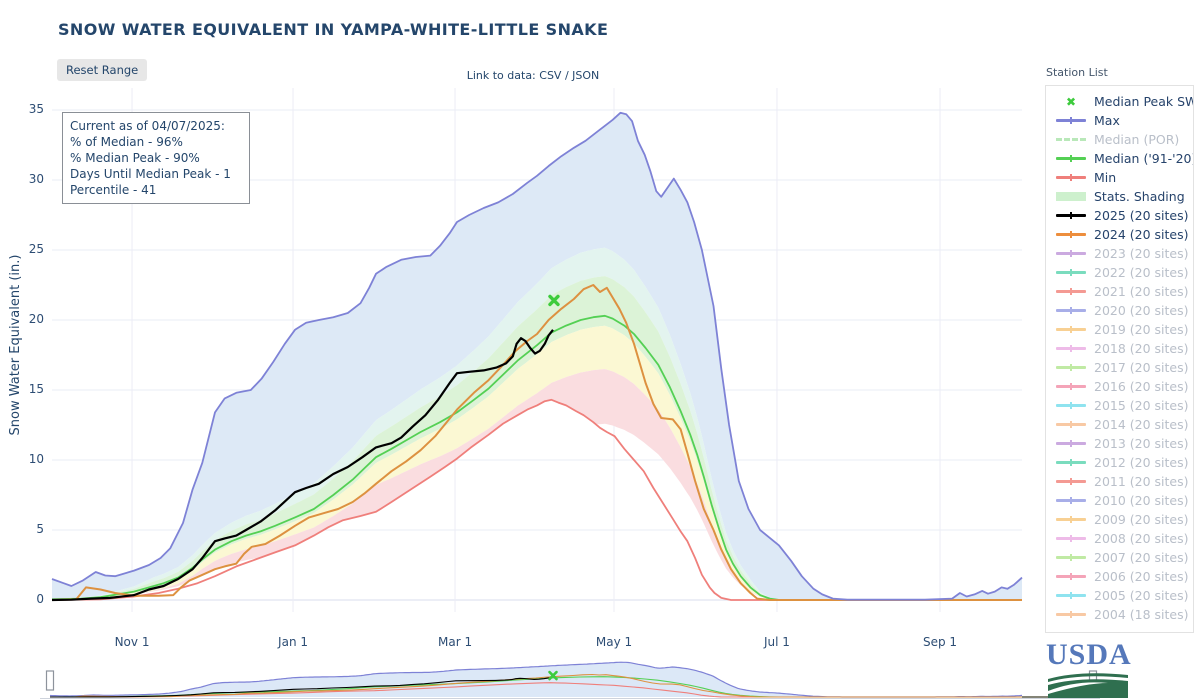 This screenshot has height=700, width=1200. I want to click on x-tick-label: Mar 1, so click(455, 642).